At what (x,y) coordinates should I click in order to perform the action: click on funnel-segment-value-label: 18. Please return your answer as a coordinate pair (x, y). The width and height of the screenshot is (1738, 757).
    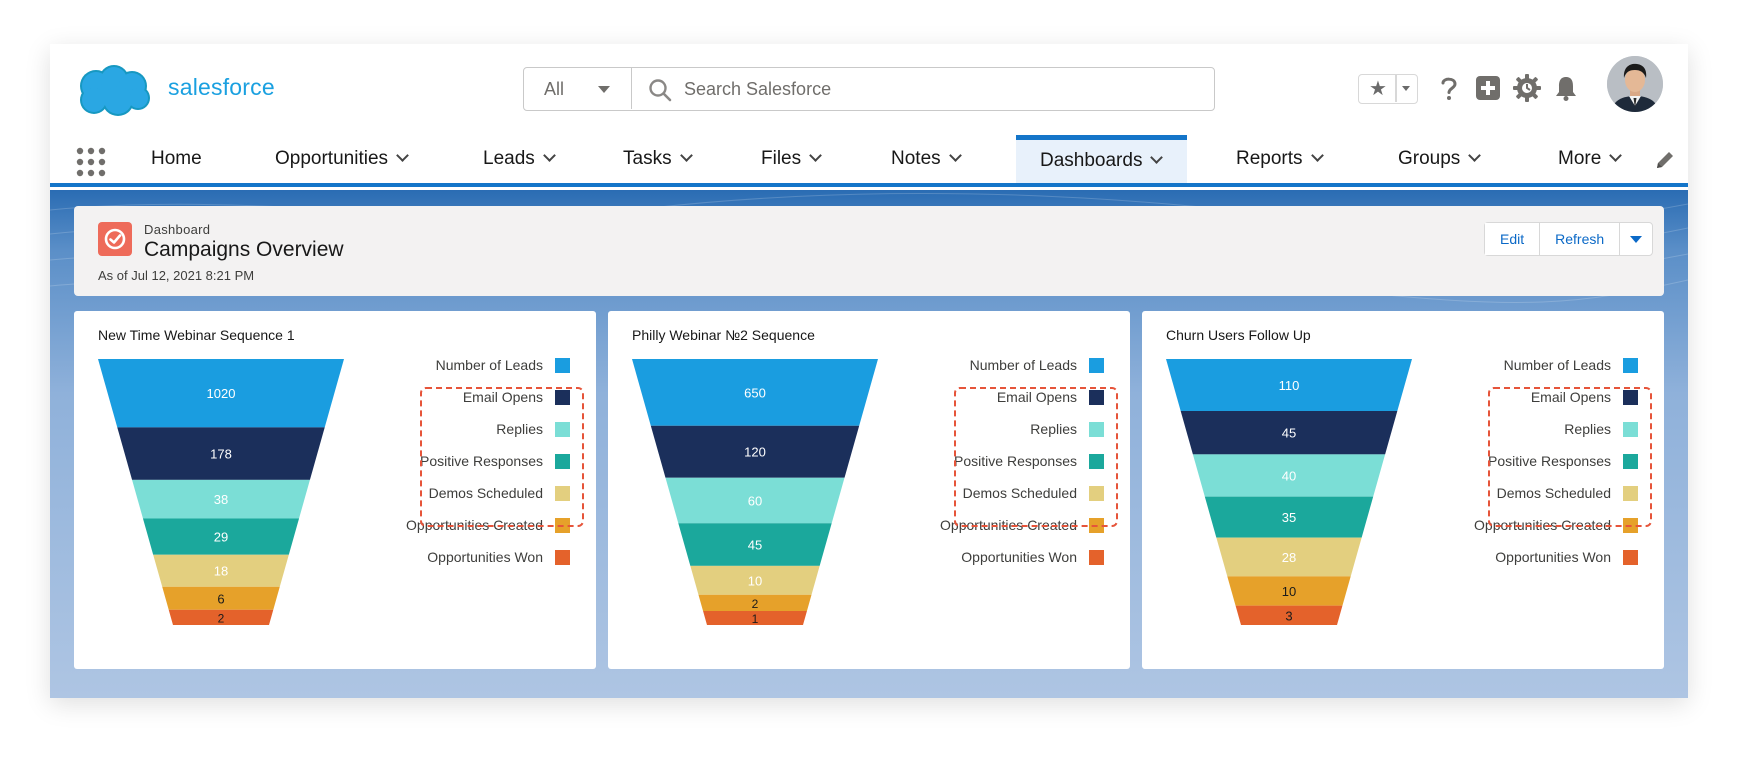
    Looking at the image, I should click on (221, 571).